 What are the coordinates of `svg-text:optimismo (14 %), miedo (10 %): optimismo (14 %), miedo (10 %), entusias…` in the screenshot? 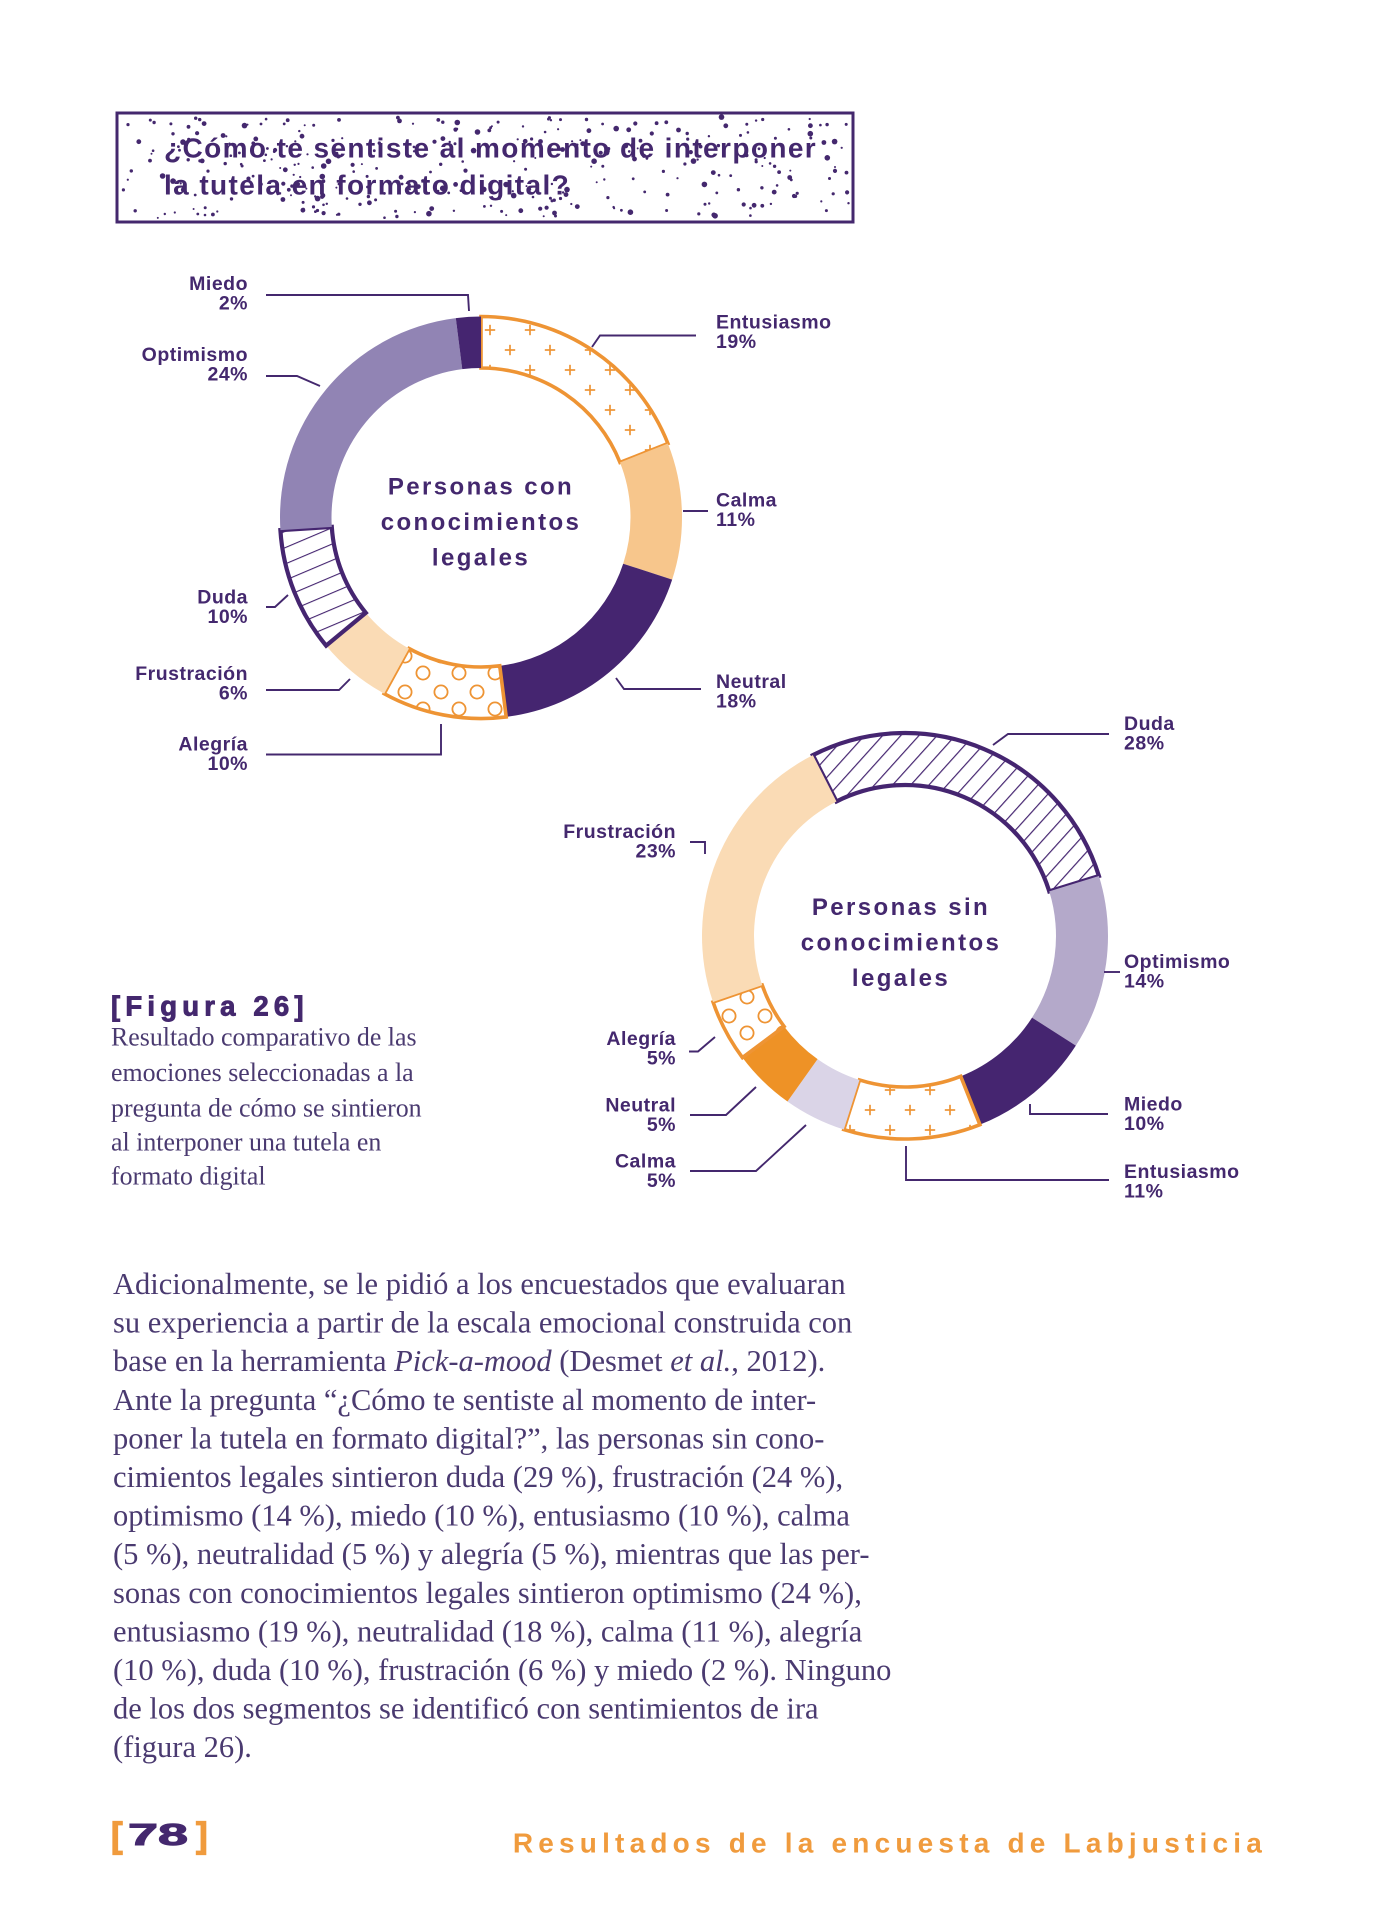 It's located at (481, 1516).